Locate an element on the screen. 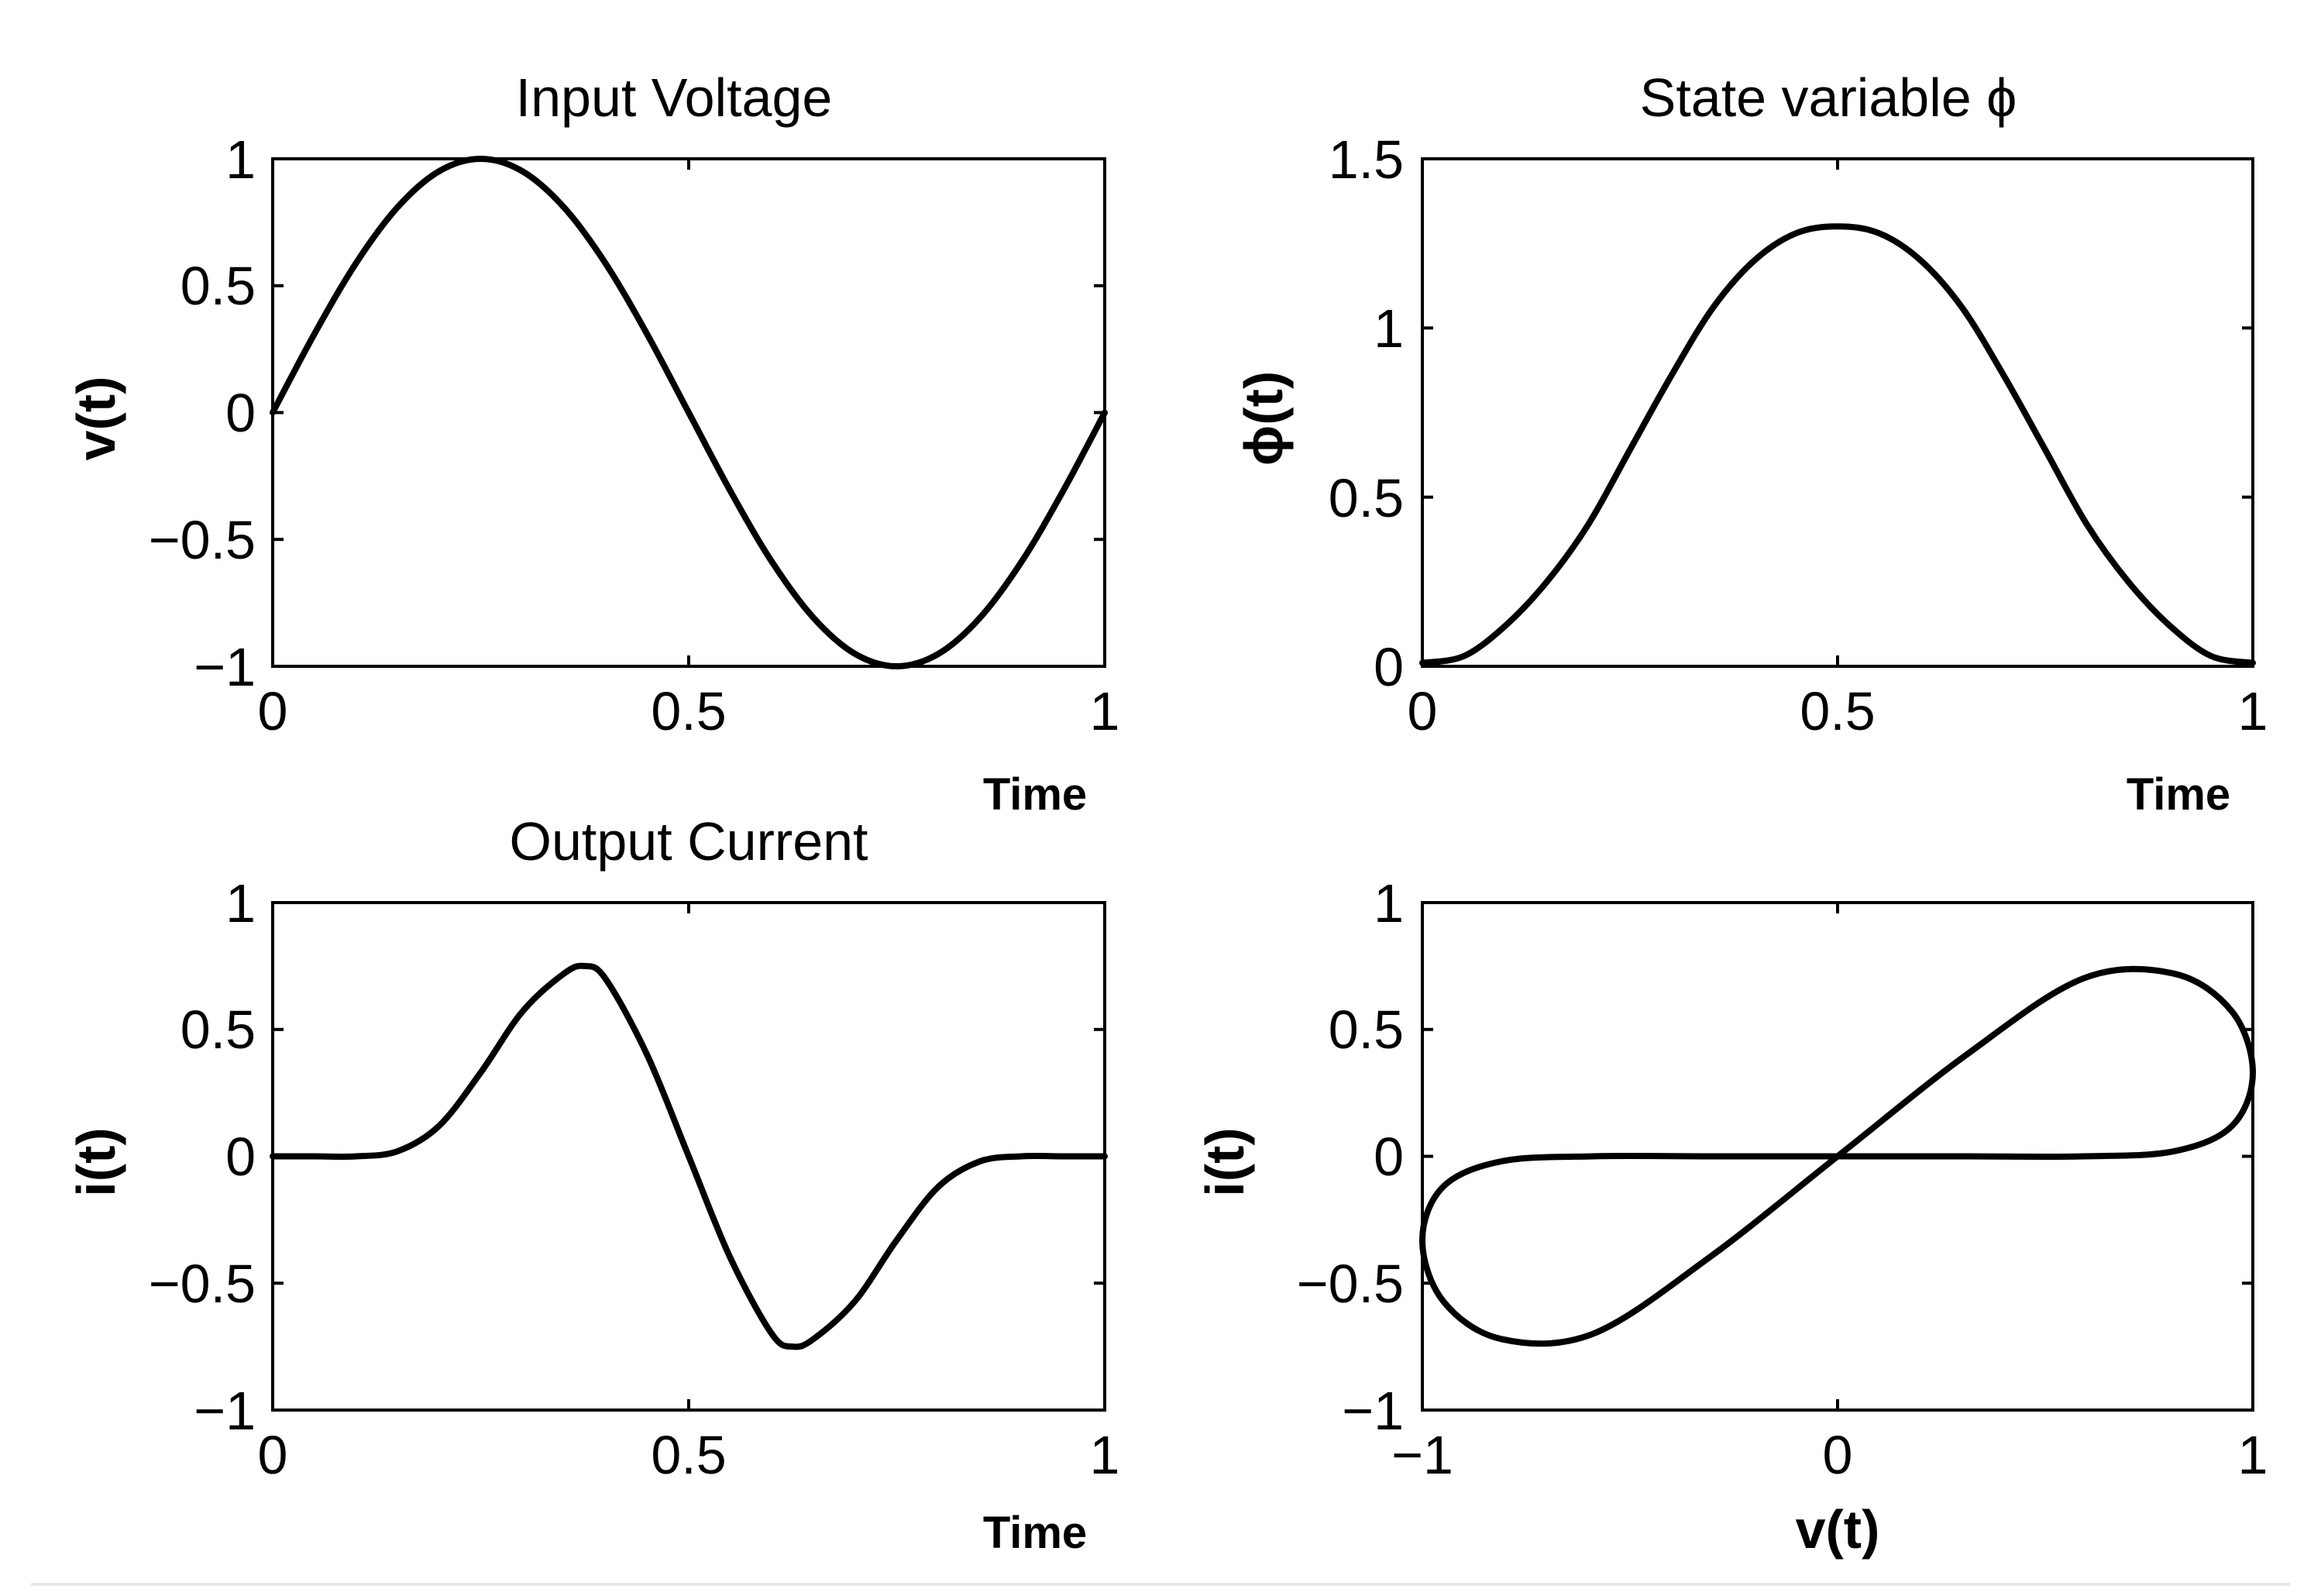 Image resolution: width=2321 pixels, height=1596 pixels. x-axis-label-hysteresis: v(t) is located at coordinates (1838, 1529).